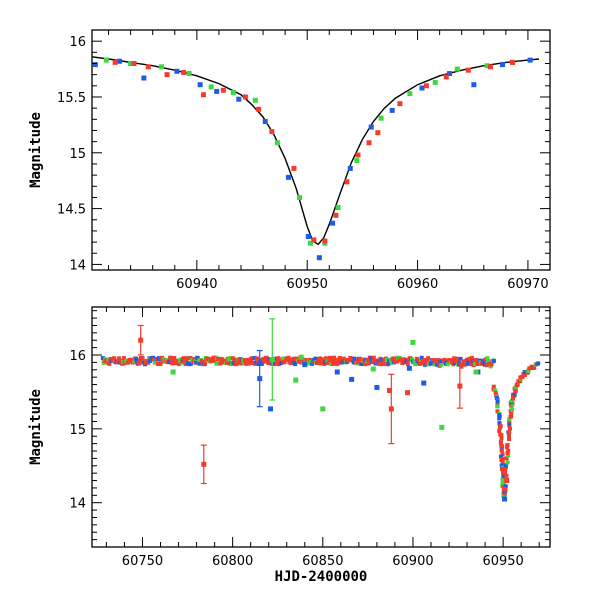 The width and height of the screenshot is (600, 600). What do you see at coordinates (527, 284) in the screenshot?
I see `top-xtick-label: 60970` at bounding box center [527, 284].